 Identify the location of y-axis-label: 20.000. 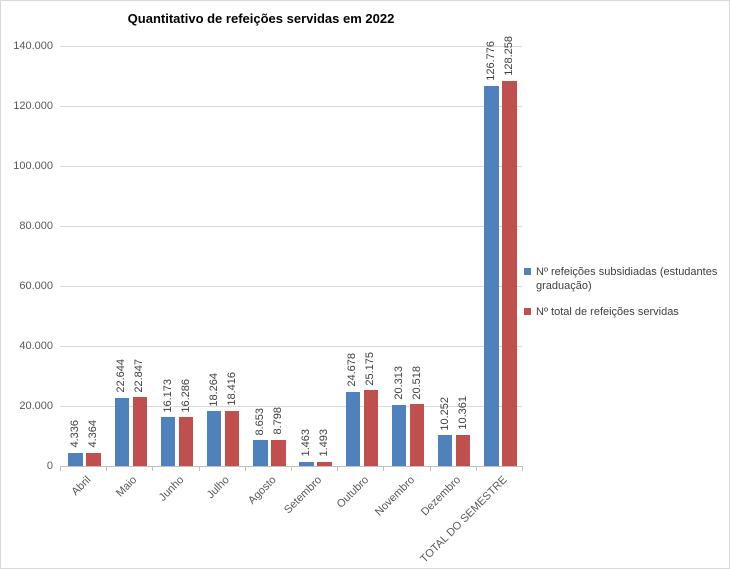
(36, 406).